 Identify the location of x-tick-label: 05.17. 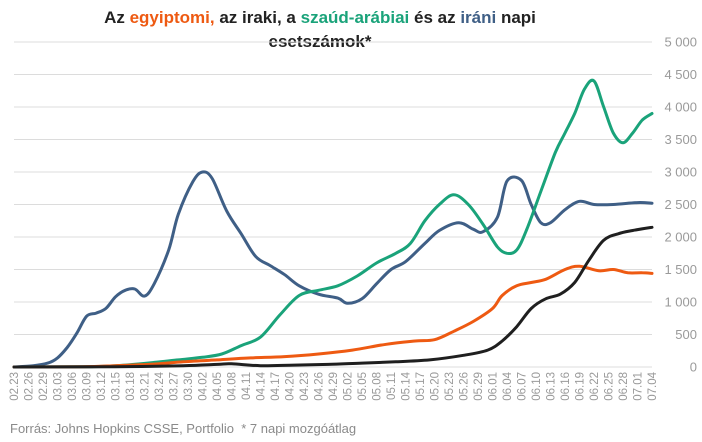
(421, 386).